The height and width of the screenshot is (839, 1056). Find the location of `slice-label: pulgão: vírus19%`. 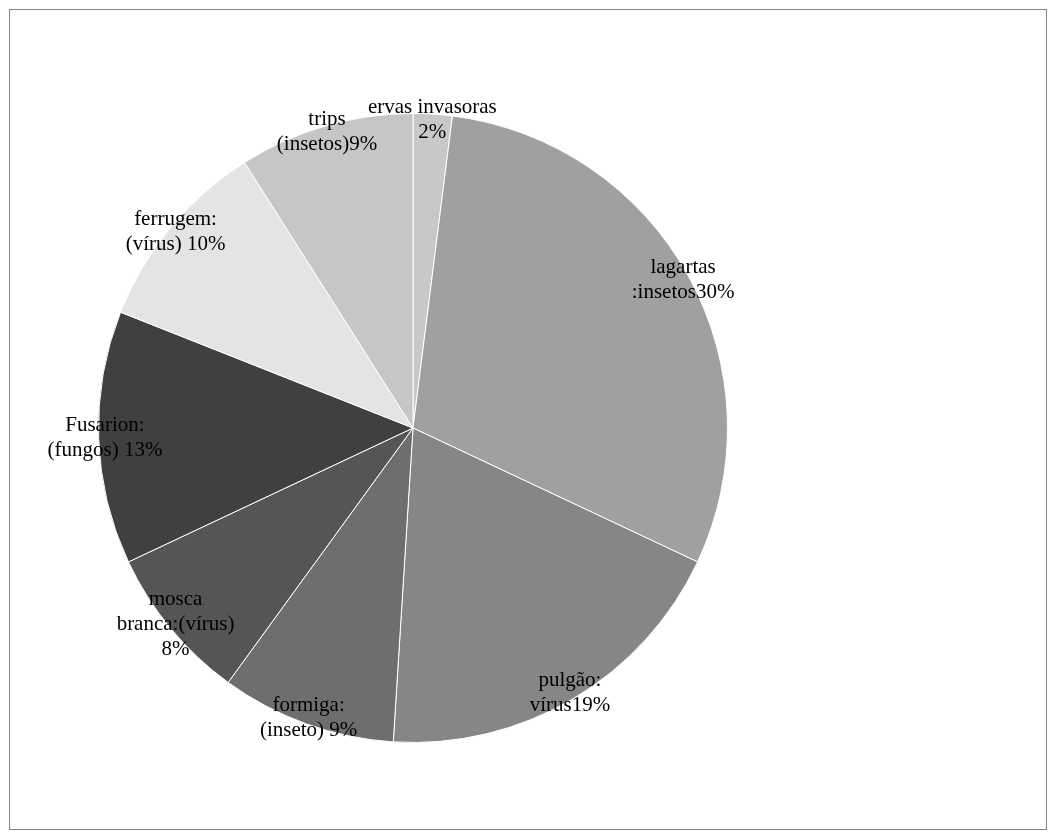

slice-label: pulgão: vírus19% is located at coordinates (570, 692).